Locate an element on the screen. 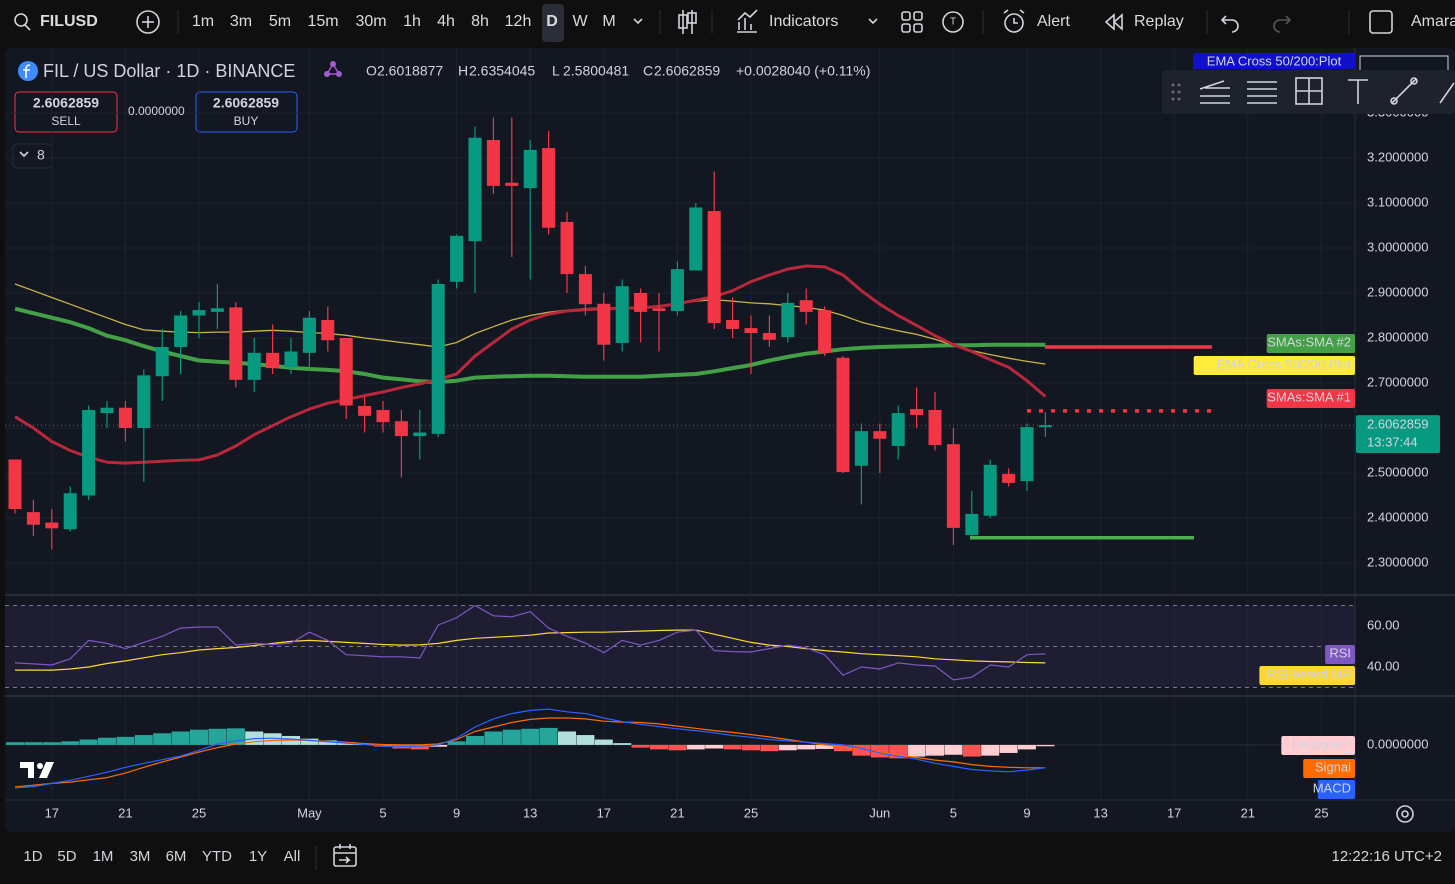 This screenshot has height=884, width=1455. interval-button: 3m is located at coordinates (241, 21).